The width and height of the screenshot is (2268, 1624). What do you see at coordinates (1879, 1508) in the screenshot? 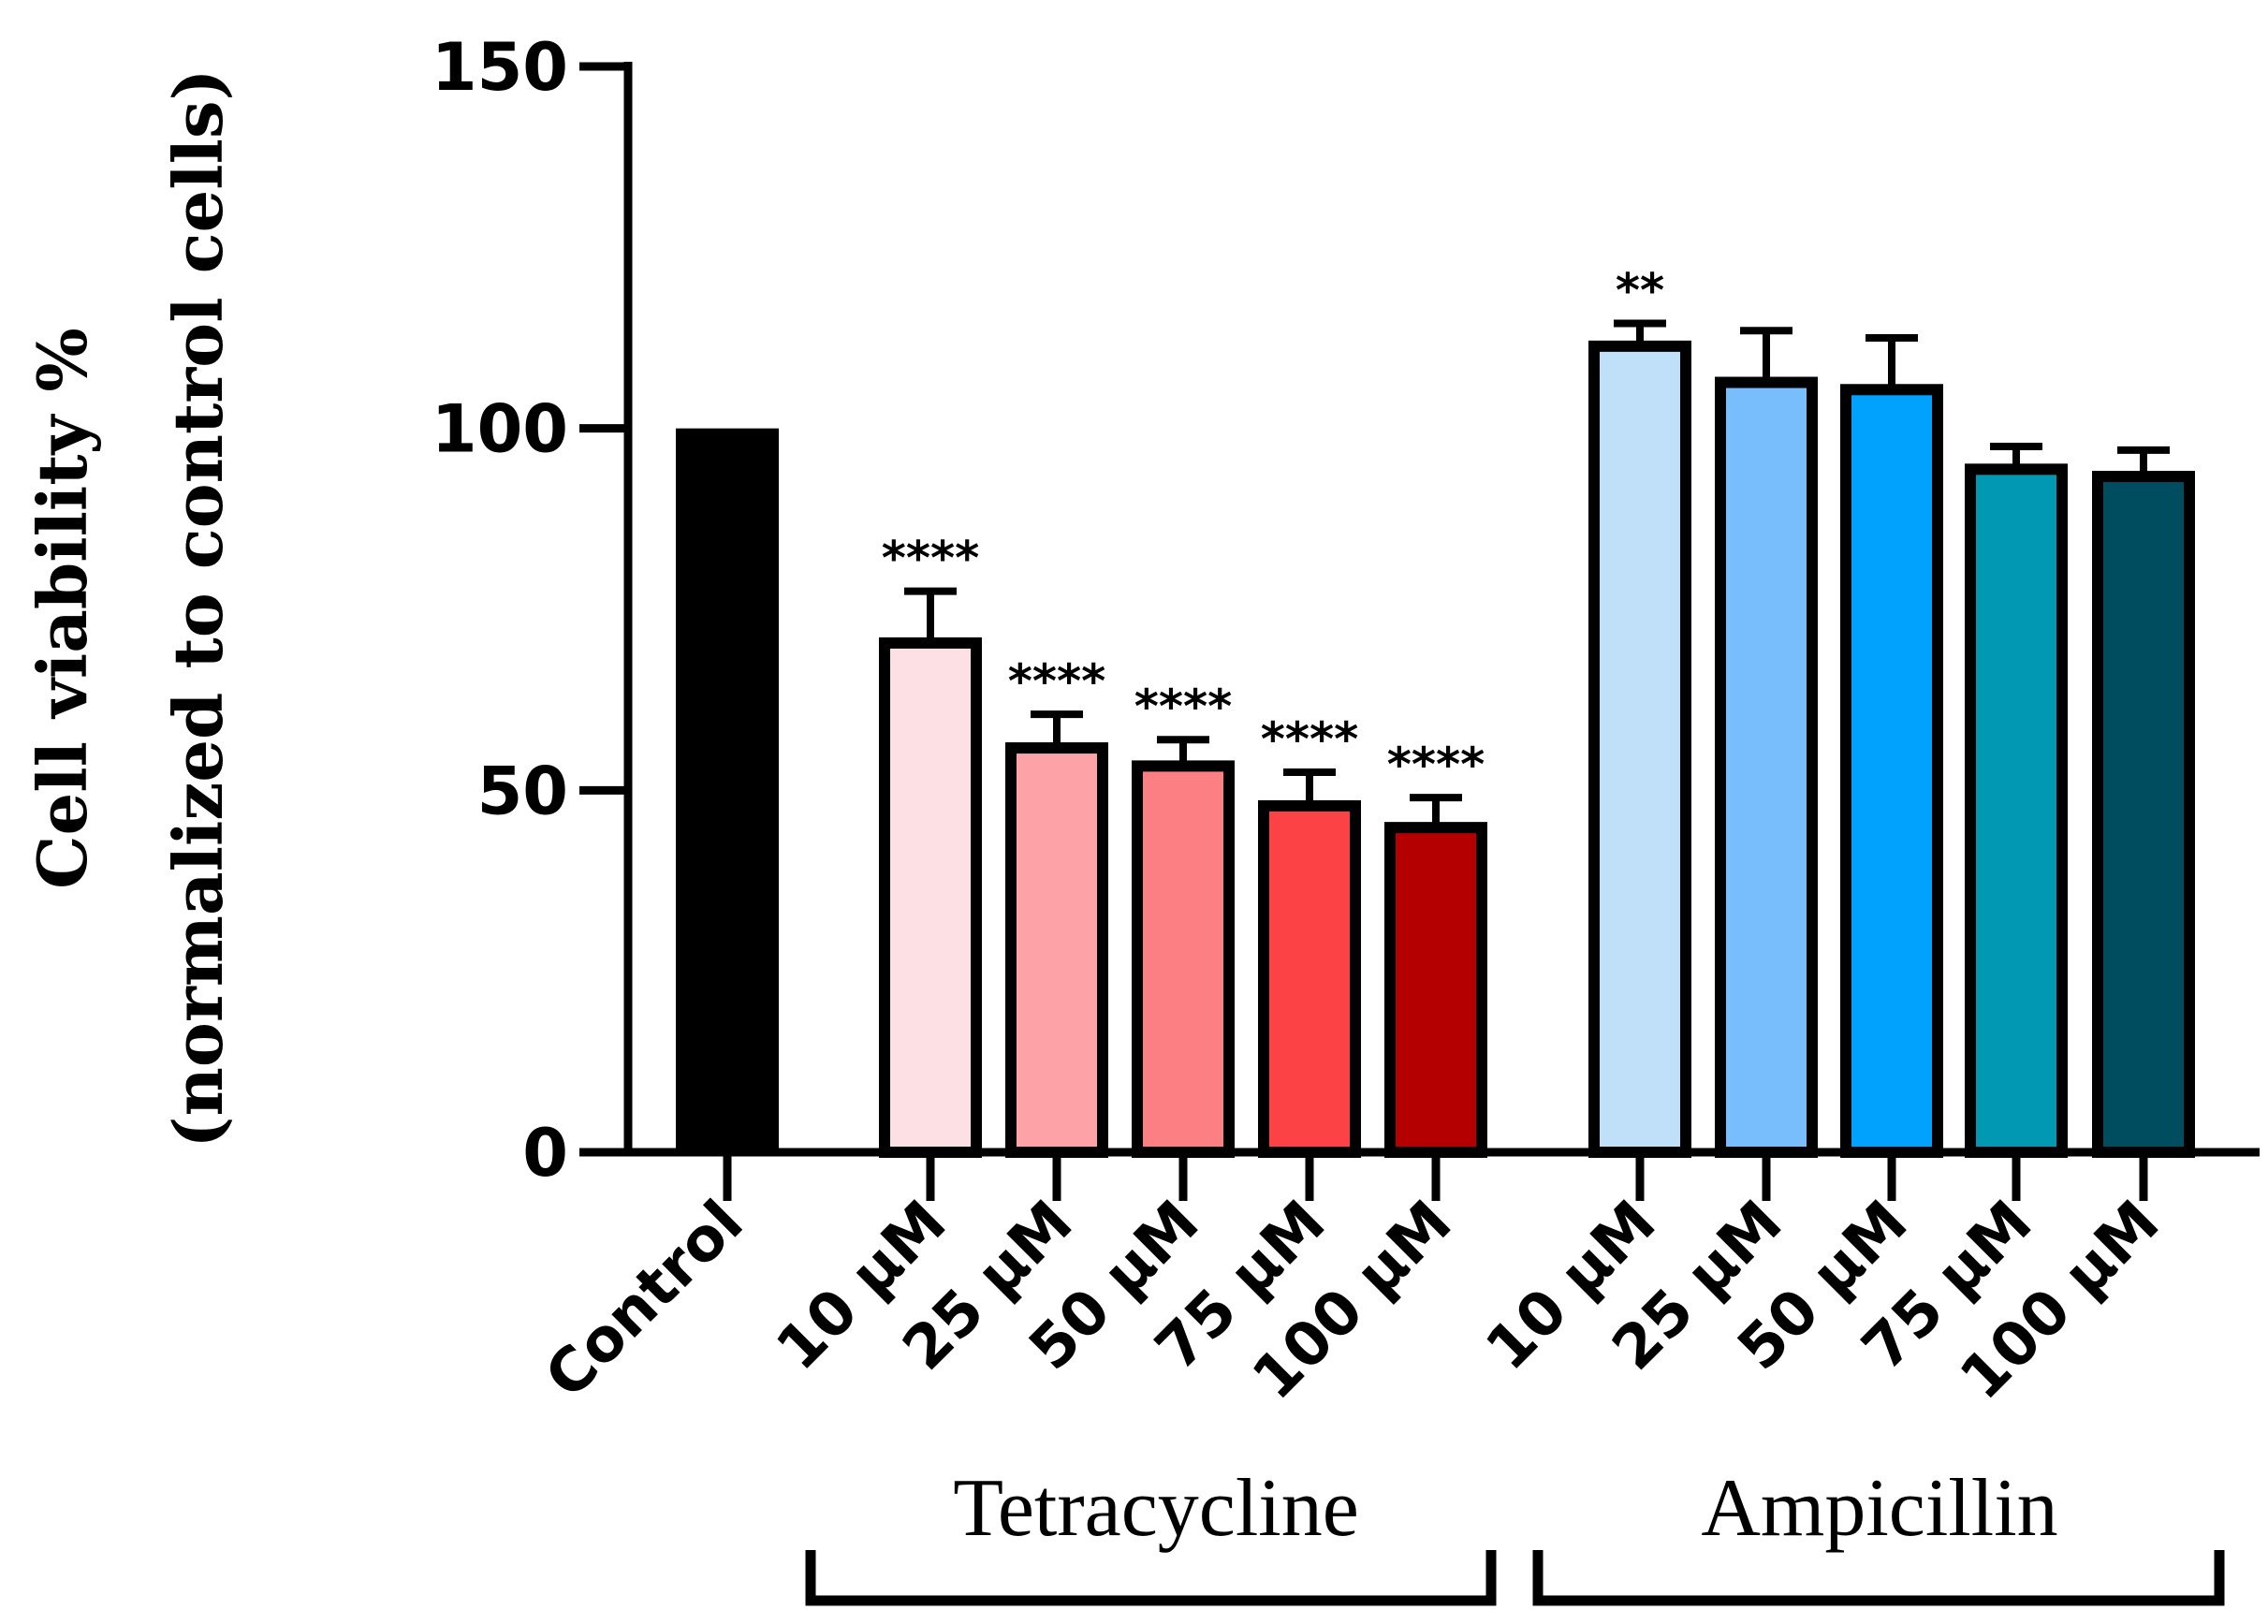
I see `group-label-ampicillin: Ampicillin` at bounding box center [1879, 1508].